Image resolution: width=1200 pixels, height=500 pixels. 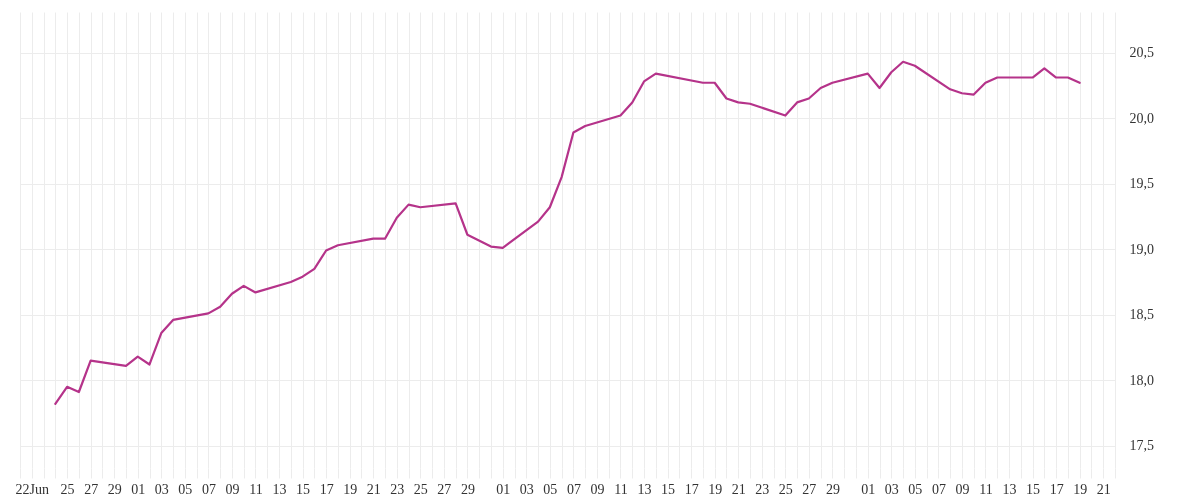 I want to click on y-tick-label: 18,0, so click(x=1141, y=380).